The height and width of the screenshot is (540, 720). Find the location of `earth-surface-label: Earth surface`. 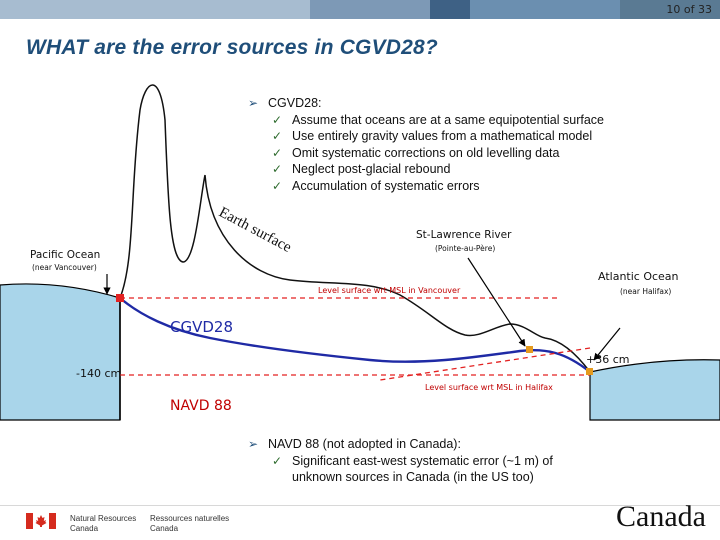

earth-surface-label: Earth surface is located at coordinates (255, 230).